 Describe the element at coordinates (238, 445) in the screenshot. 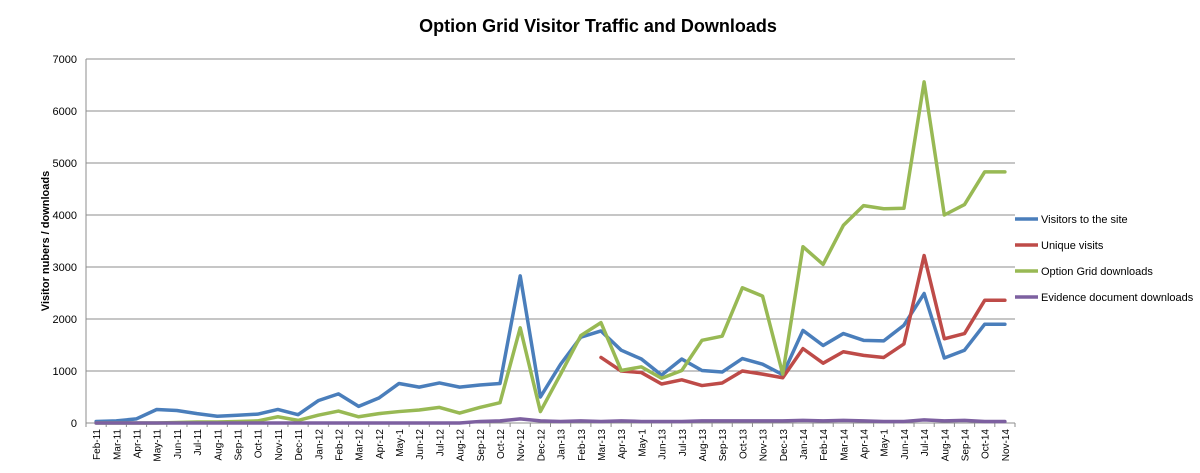

I see `x-tick-label: Sep-11` at that location.